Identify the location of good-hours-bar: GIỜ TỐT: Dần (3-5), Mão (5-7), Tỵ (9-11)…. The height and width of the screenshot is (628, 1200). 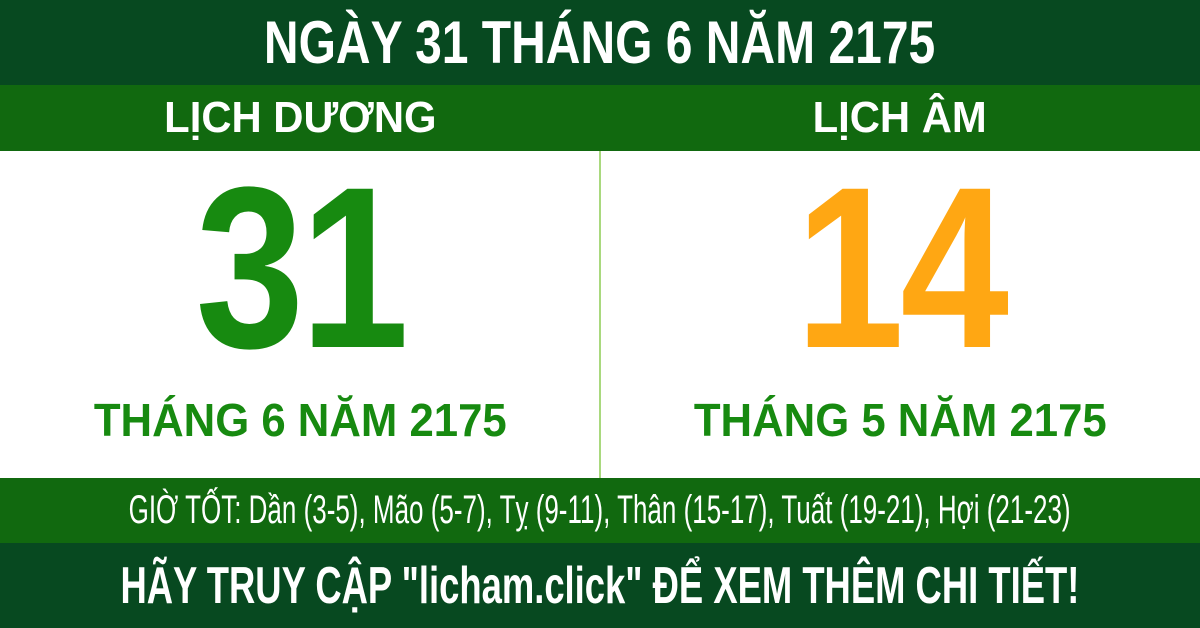
(600, 510).